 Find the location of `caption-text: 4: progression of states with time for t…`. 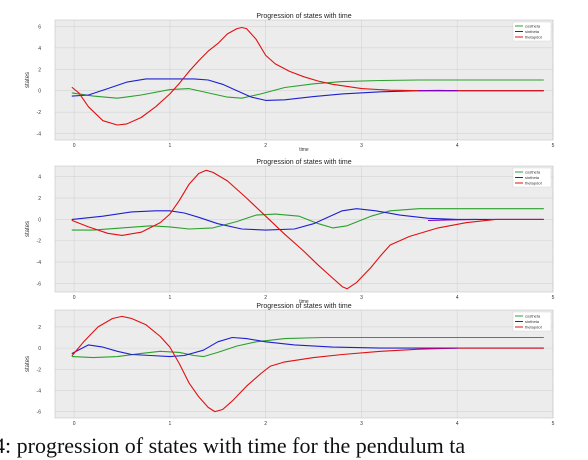

caption-text: 4: progression of states with time for t… is located at coordinates (233, 445).